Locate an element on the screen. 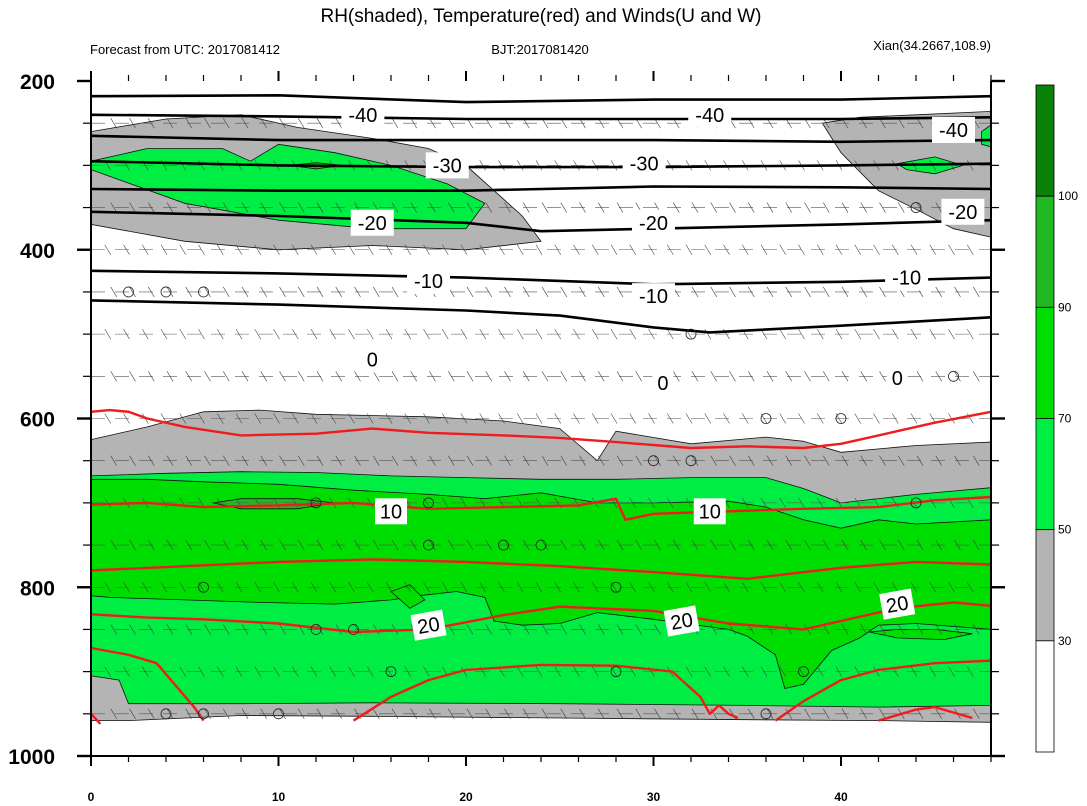 Image resolution: width=1087 pixels, height=806 pixels. temperature-label: 10 is located at coordinates (710, 512).